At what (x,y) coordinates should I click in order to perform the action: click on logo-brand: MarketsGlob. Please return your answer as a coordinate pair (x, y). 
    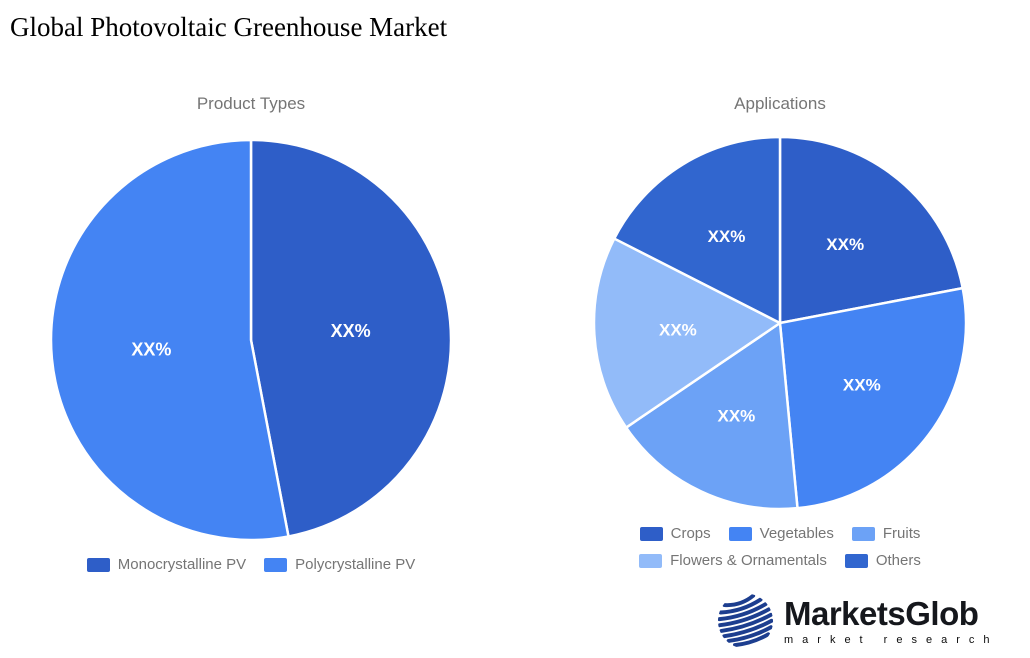
    Looking at the image, I should click on (881, 613).